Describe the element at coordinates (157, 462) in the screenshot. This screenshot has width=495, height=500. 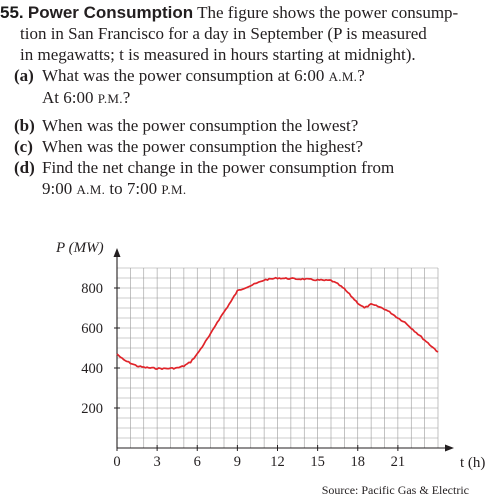
I see `x-tick-label: 3` at that location.